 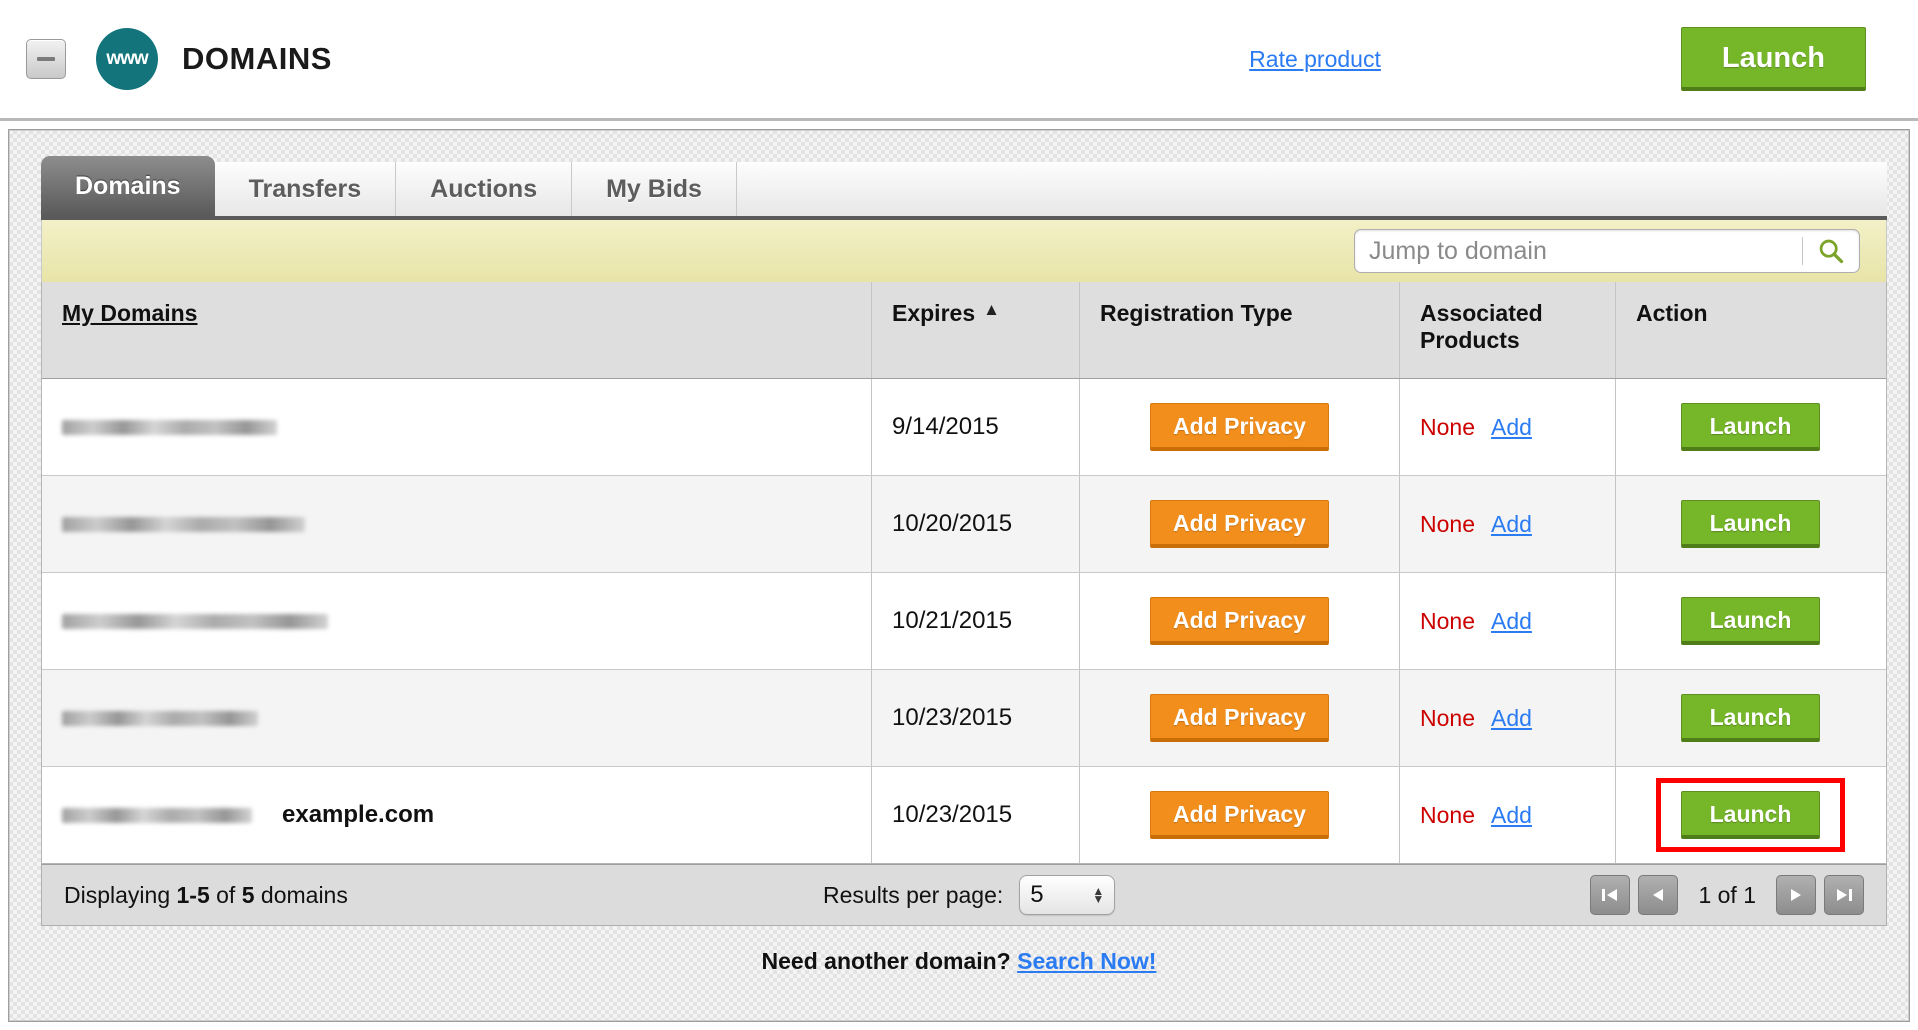 What do you see at coordinates (1802, 251) in the screenshot?
I see `search-divider` at bounding box center [1802, 251].